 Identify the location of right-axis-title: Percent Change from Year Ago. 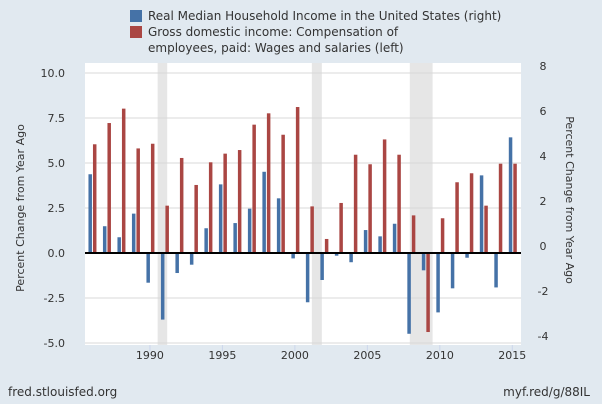
(569, 200).